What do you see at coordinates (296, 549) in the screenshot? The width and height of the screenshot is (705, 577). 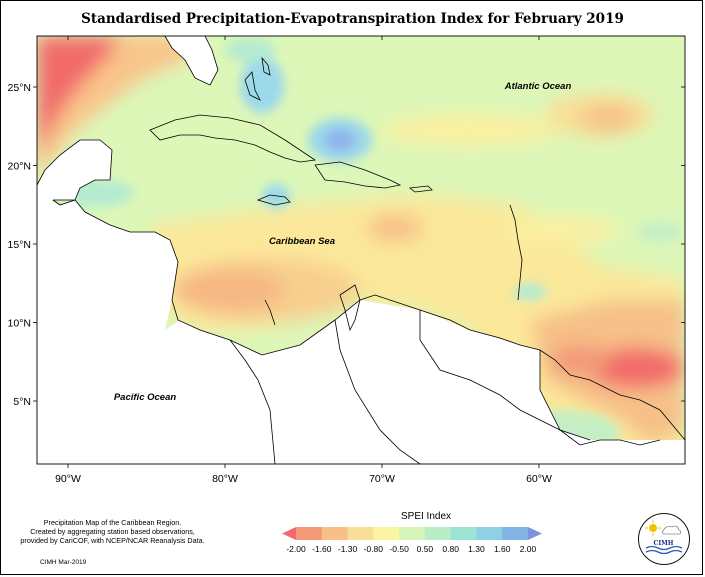 I see `colorbar-tick-label: -2.00` at bounding box center [296, 549].